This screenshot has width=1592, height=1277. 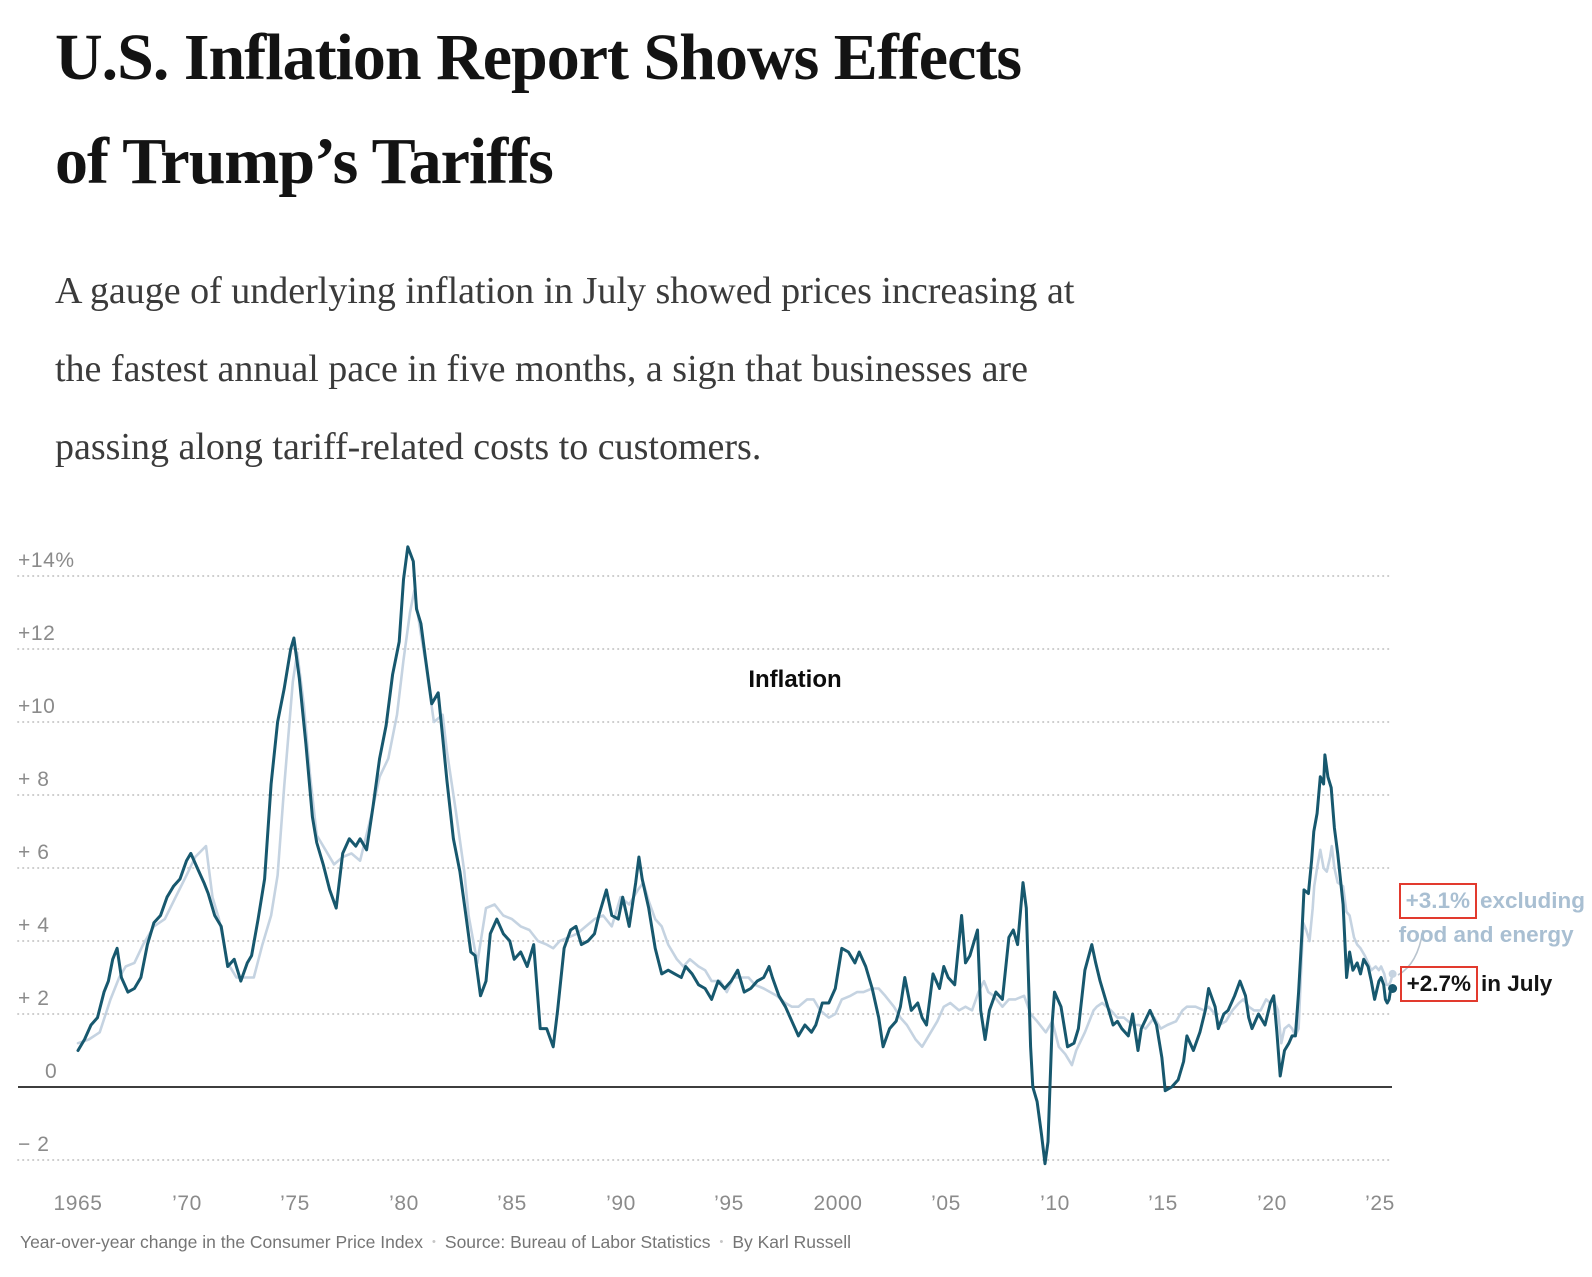 I want to click on core-annotation: +3.1% excluding food and energy, so click(x=1495, y=916).